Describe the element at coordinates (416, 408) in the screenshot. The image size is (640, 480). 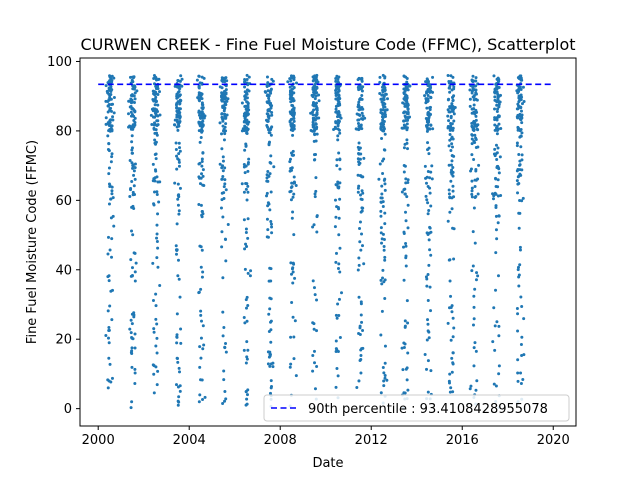
I see `legend: 90th percentile : 93.4108428955078` at that location.